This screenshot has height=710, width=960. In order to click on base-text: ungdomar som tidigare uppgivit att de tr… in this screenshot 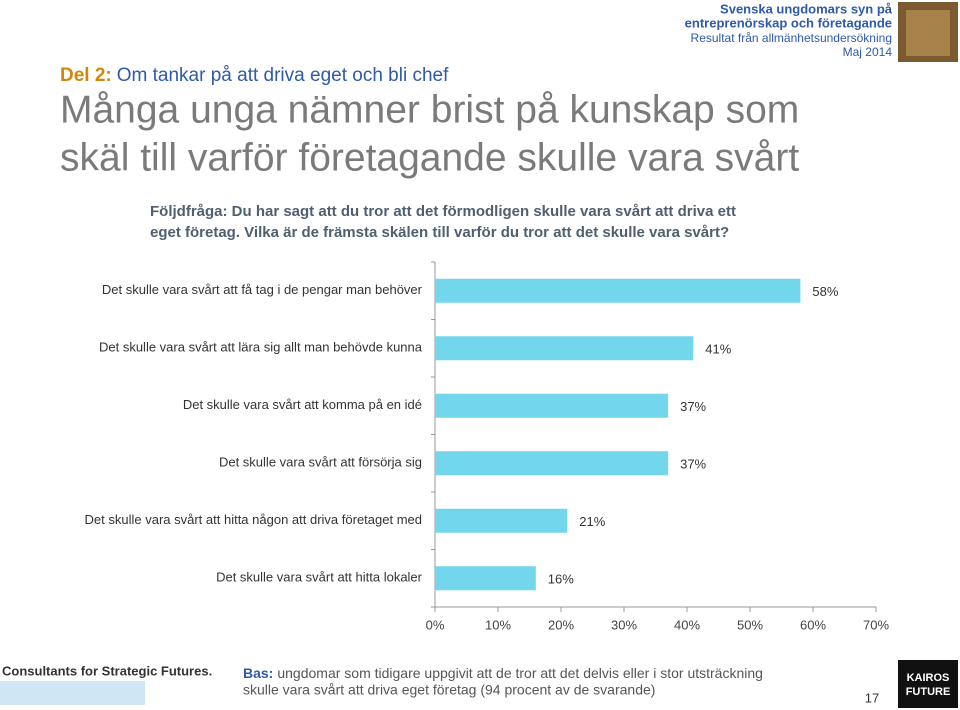, I will do `click(520, 673)`.